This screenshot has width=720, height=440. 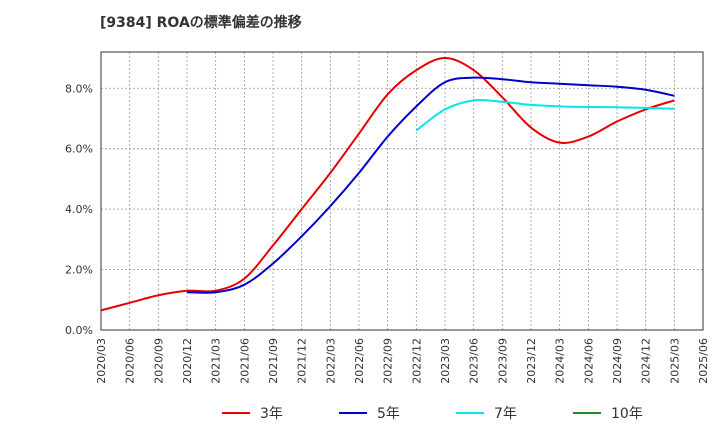 I want to click on legend-label-1: 5年, so click(x=388, y=414).